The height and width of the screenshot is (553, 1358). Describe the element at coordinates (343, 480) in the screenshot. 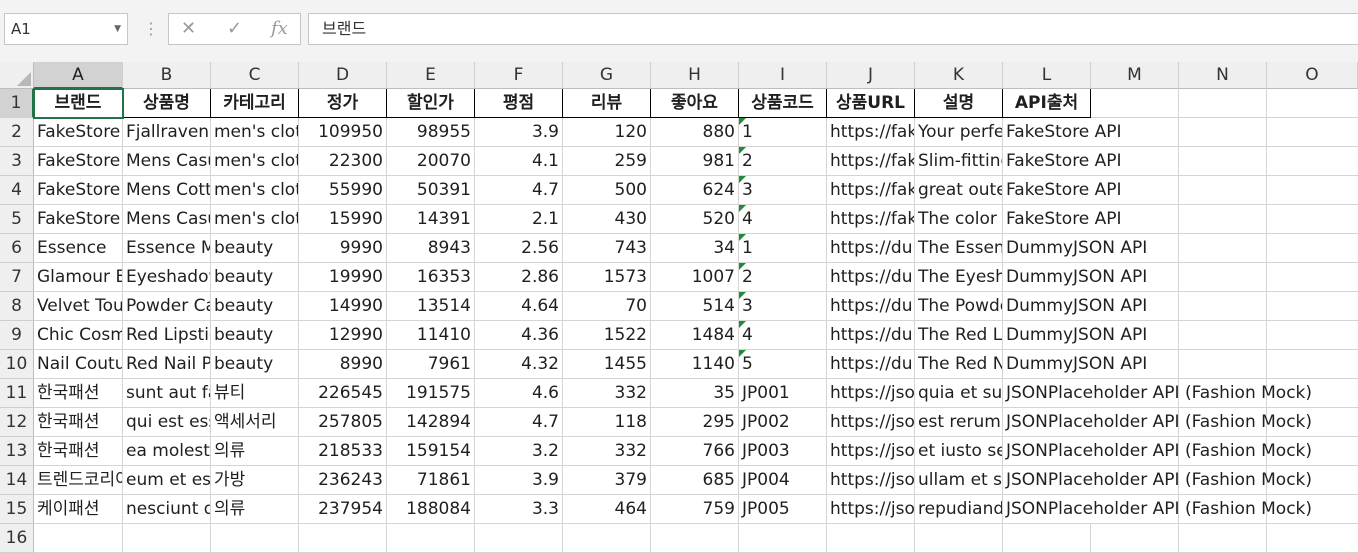

I see `cell-d14: 236243` at that location.